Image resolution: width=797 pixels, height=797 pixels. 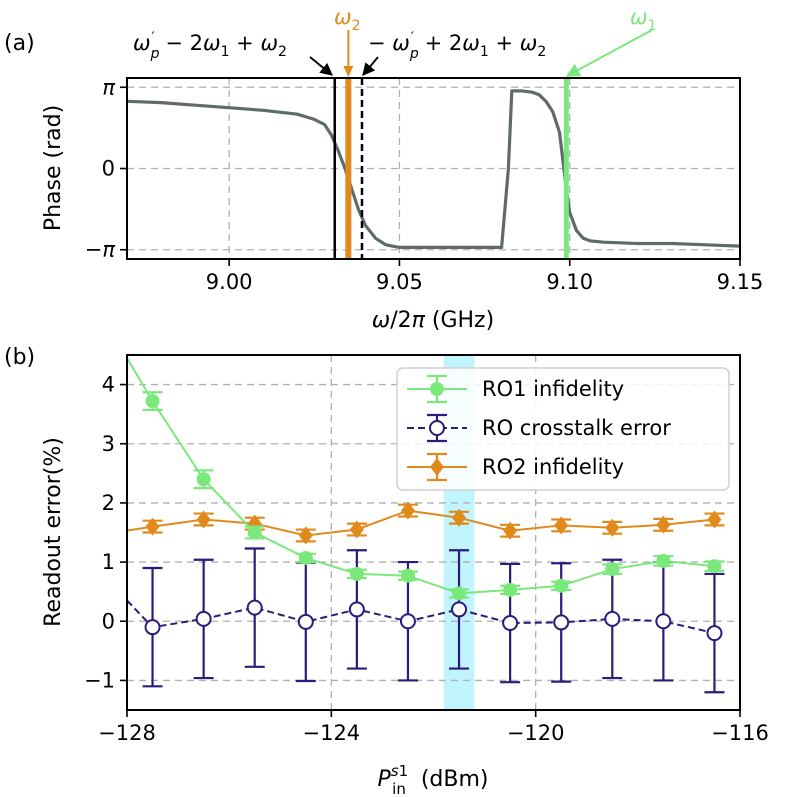 I want to click on legend-item: RO crosstalk error, so click(x=539, y=428).